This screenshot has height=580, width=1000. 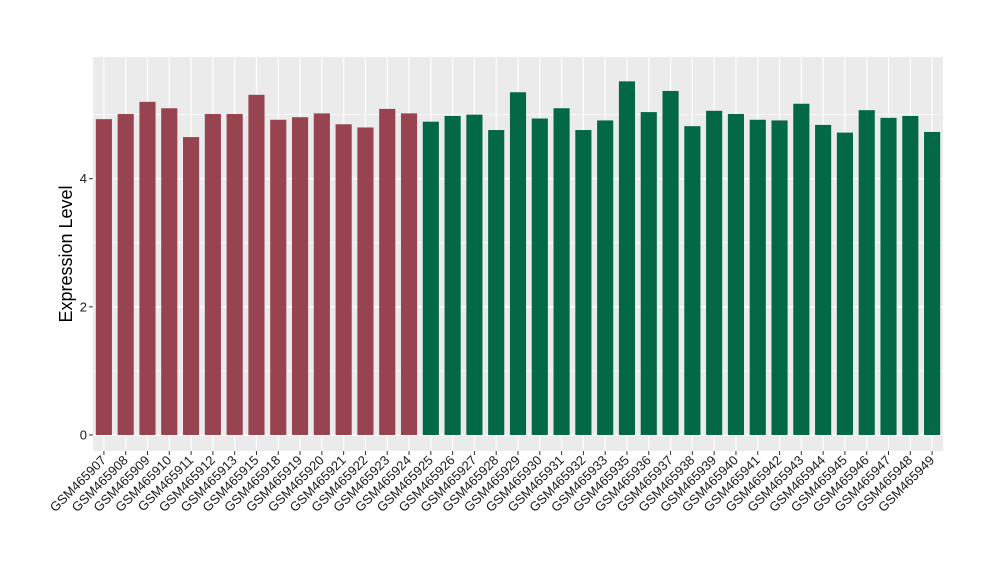 I want to click on y-tick-label: 0, so click(x=83, y=434).